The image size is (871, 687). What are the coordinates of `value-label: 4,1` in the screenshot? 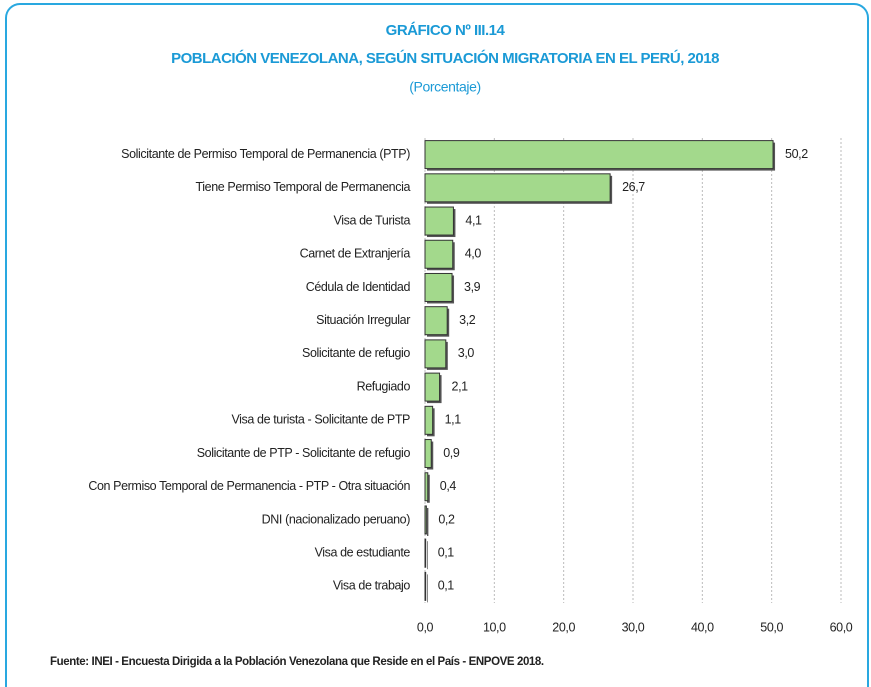 It's located at (473, 220).